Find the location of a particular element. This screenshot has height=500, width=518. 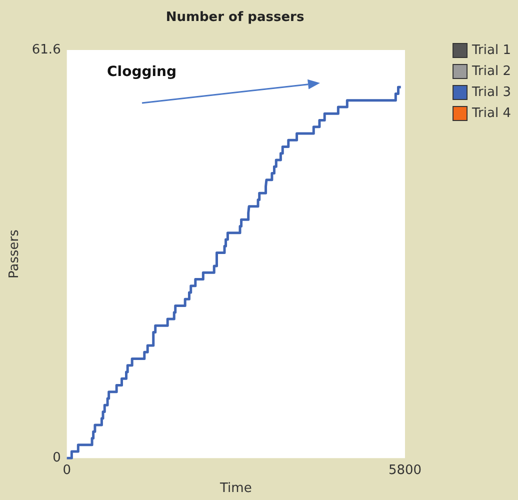

annotation: Clogging is located at coordinates (142, 72).